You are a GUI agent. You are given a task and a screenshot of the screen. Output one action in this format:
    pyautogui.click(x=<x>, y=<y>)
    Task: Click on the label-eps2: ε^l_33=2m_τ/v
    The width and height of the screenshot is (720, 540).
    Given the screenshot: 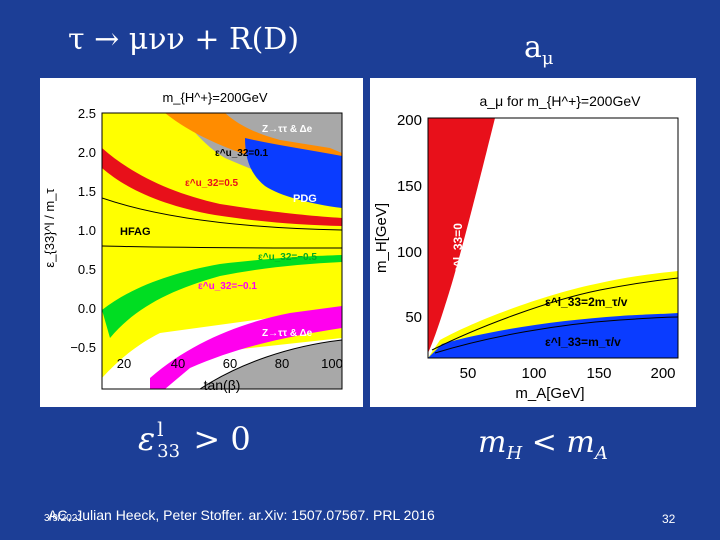 What is the action you would take?
    pyautogui.click(x=586, y=302)
    